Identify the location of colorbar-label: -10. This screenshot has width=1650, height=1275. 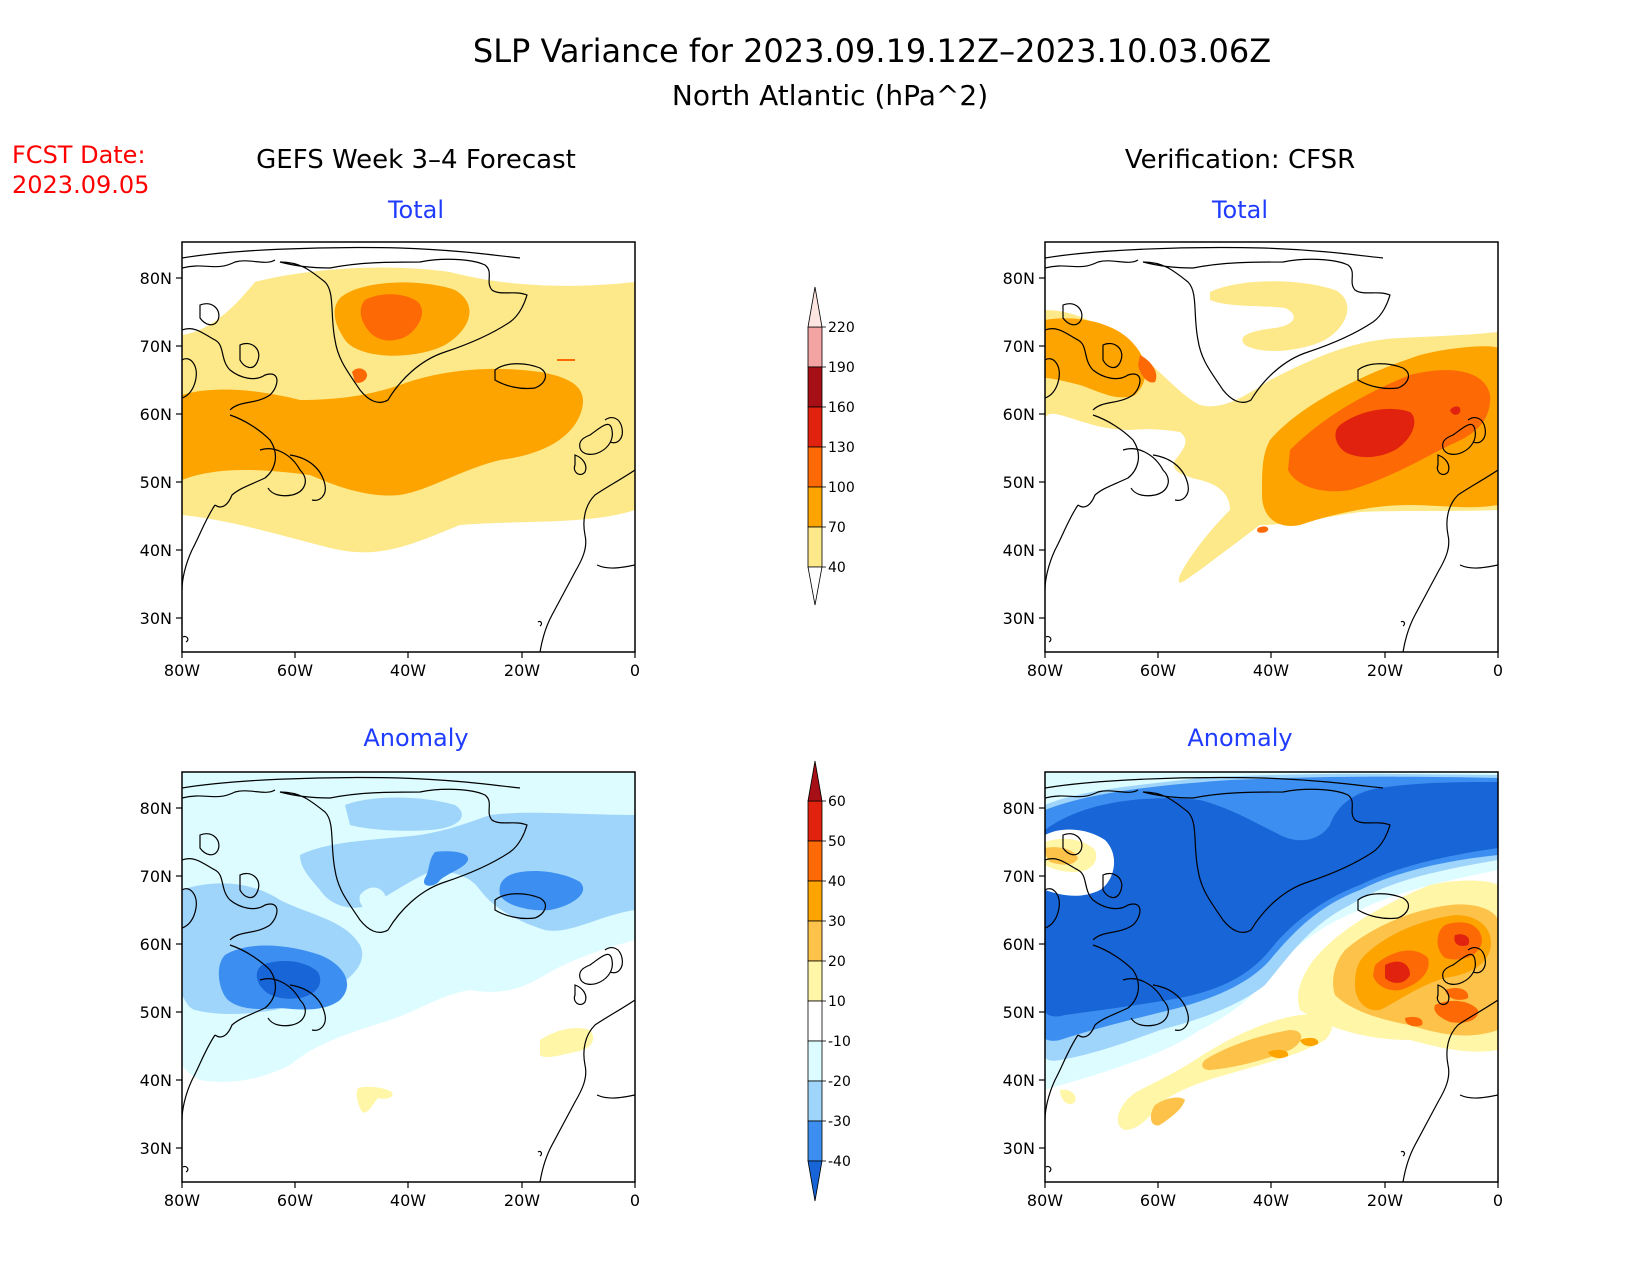
(839, 1042).